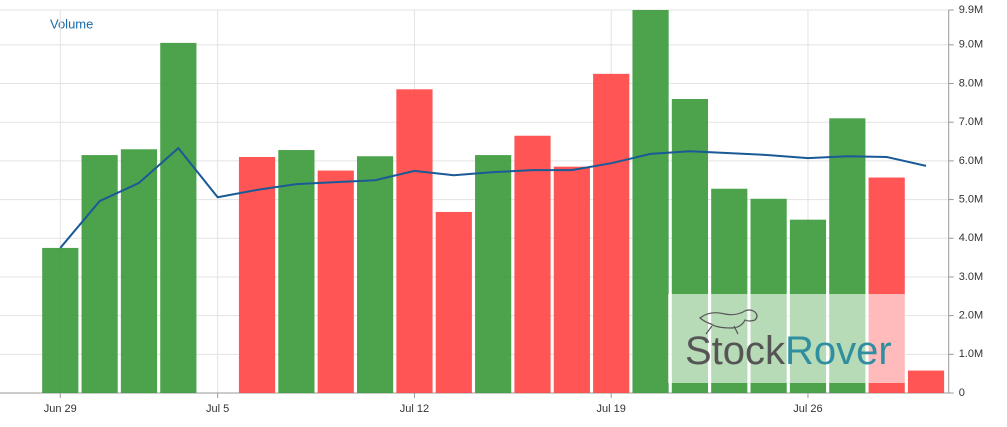 The image size is (1007, 427). I want to click on x-tick-label: Jul 19, so click(611, 409).